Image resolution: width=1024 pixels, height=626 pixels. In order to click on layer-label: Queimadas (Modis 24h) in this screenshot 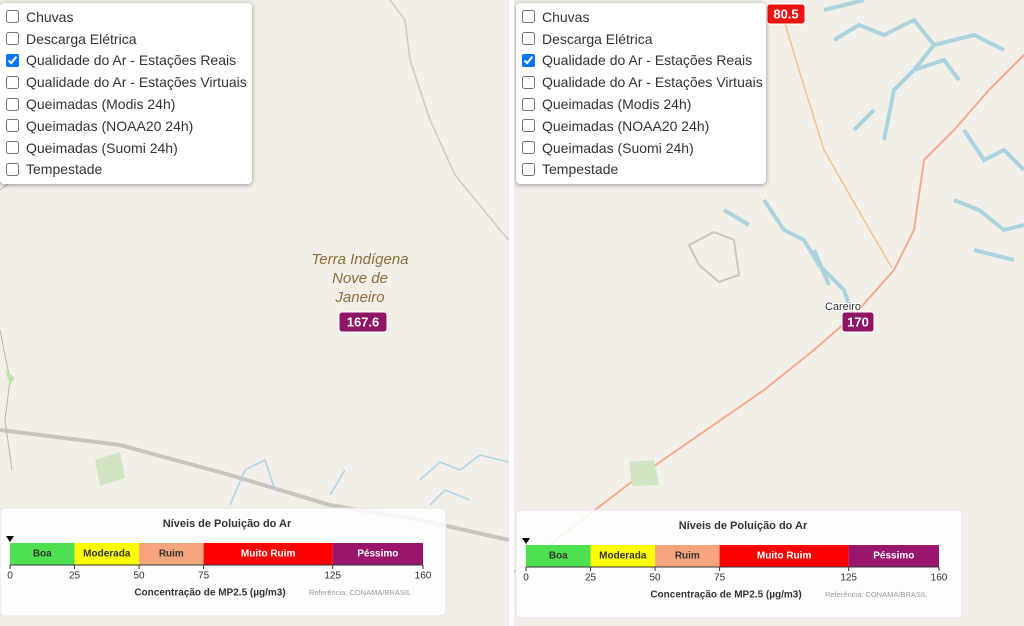, I will do `click(101, 104)`.